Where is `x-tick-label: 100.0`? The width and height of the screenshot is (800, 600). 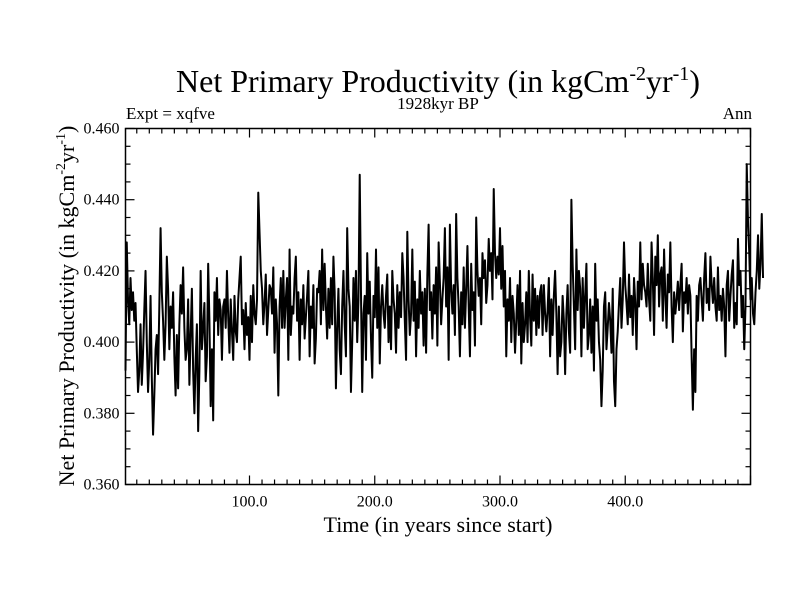 x-tick-label: 100.0 is located at coordinates (249, 502).